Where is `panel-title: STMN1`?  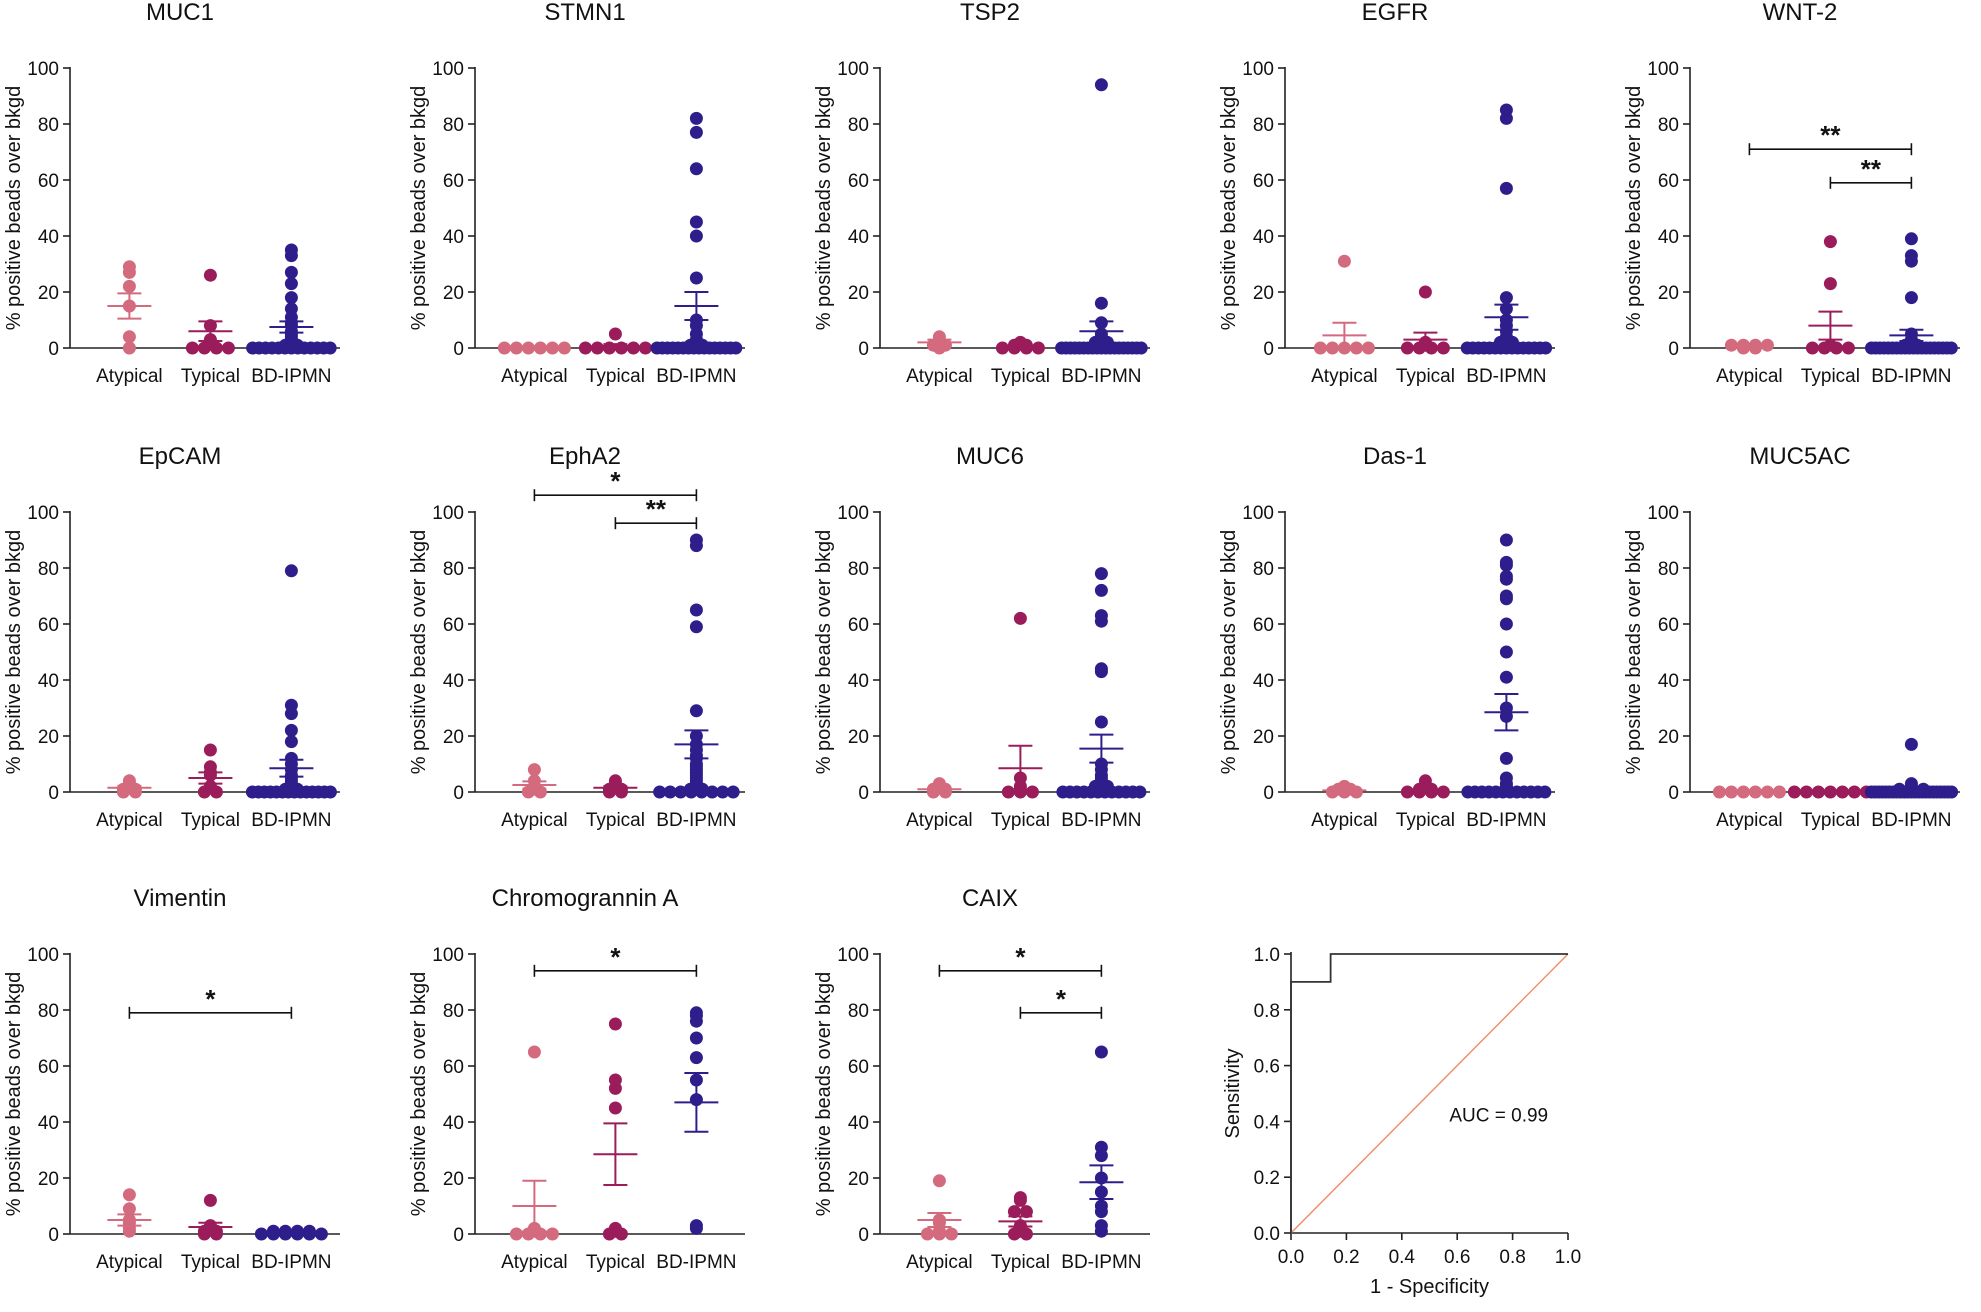 panel-title: STMN1 is located at coordinates (584, 13).